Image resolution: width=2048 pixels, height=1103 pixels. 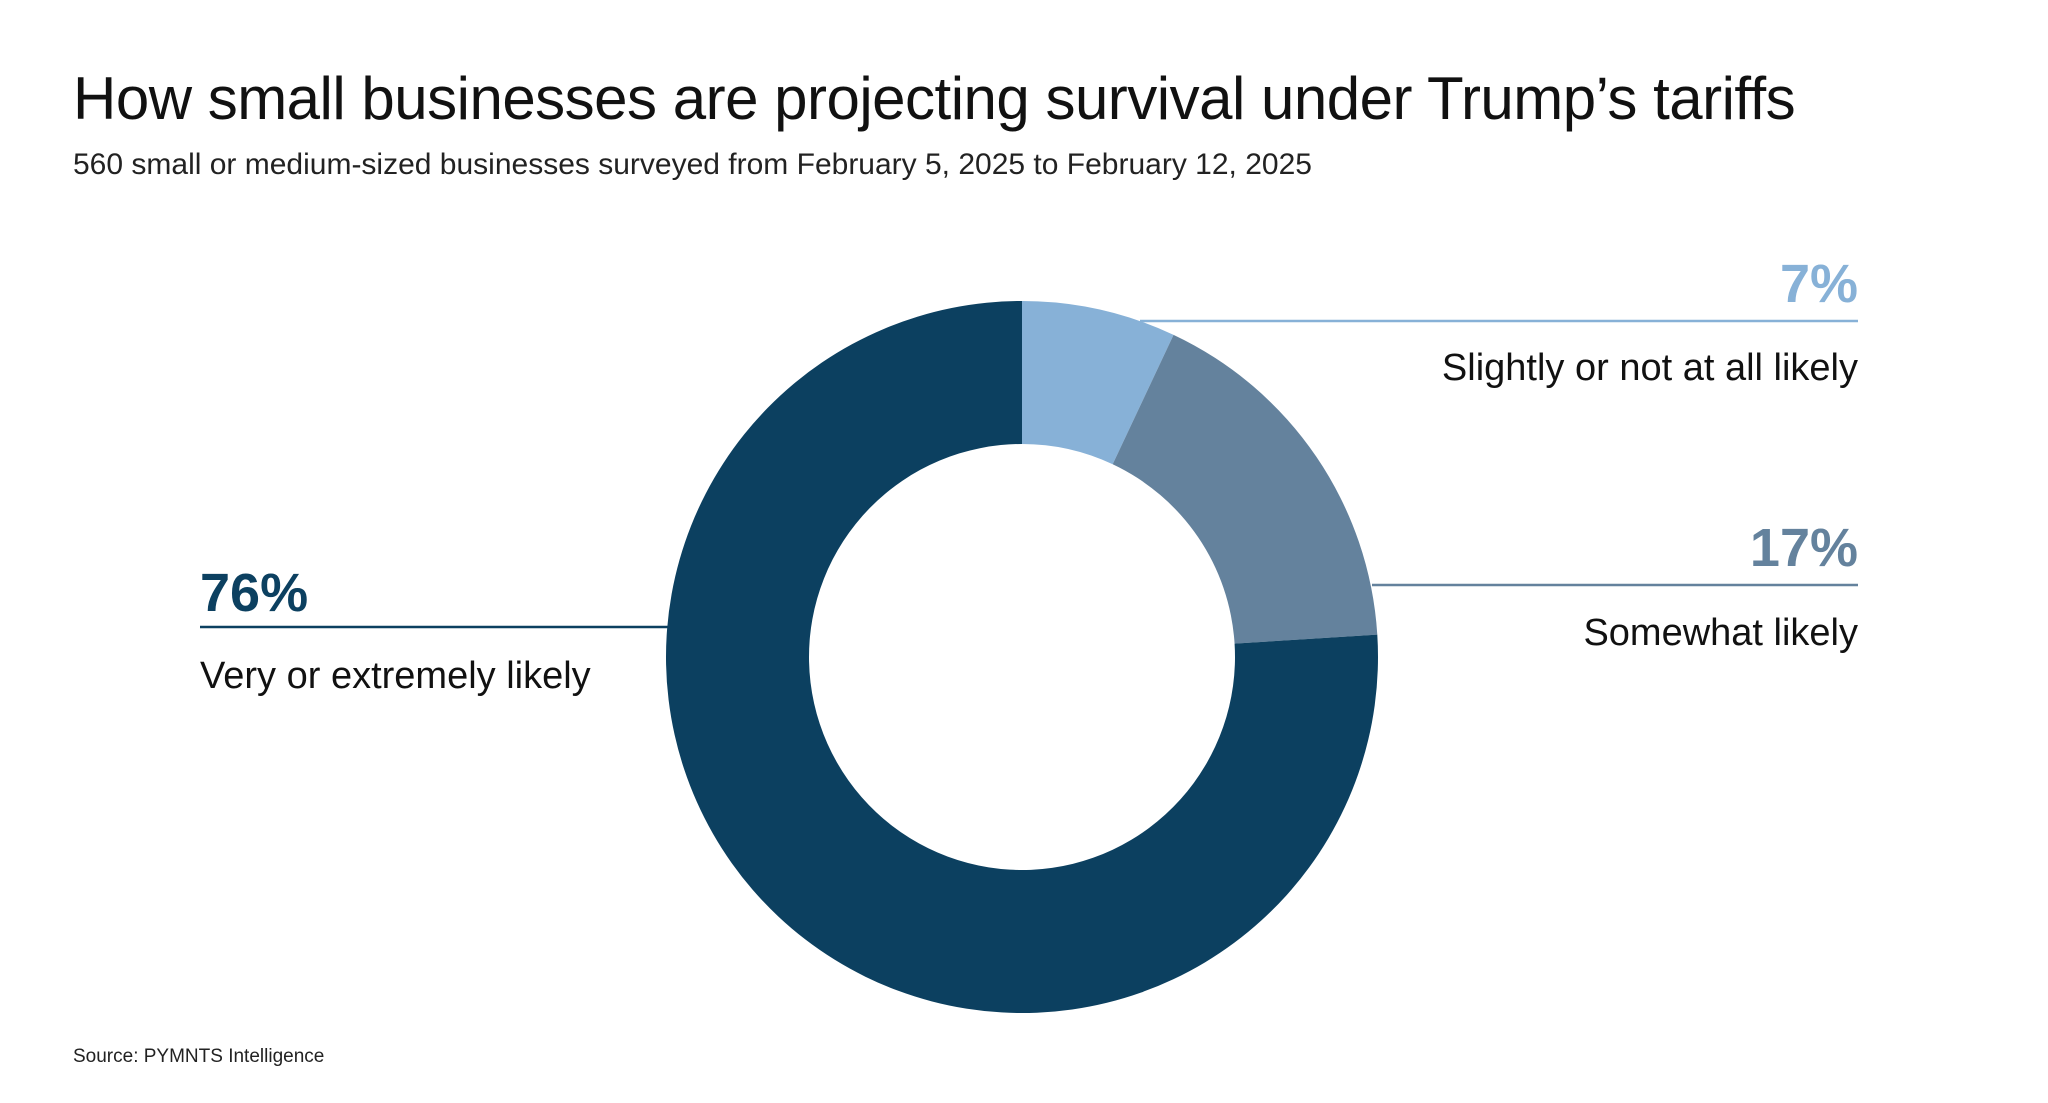 I want to click on slice-slightly-or-not-at-all-likely, so click(x=1098, y=383).